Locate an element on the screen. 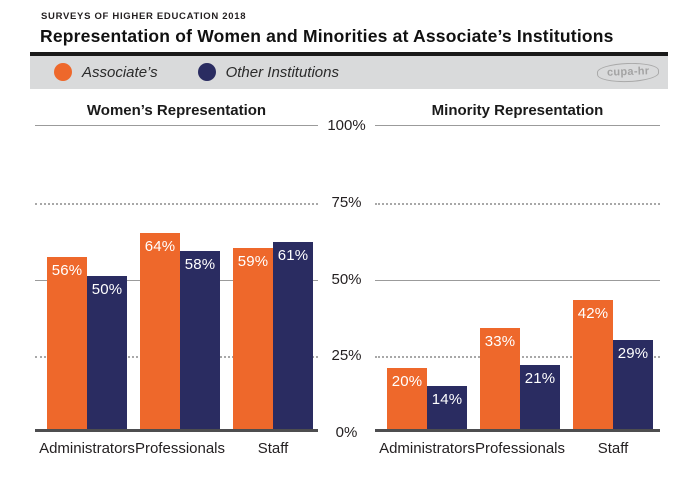  bar: 14% is located at coordinates (447, 407).